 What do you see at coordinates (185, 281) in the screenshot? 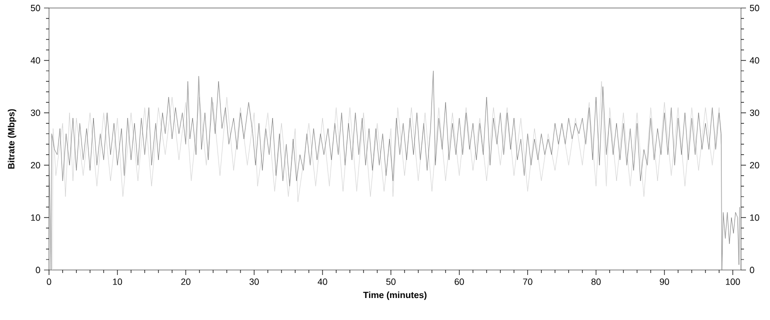
I see `x-tick-label: 20` at bounding box center [185, 281].